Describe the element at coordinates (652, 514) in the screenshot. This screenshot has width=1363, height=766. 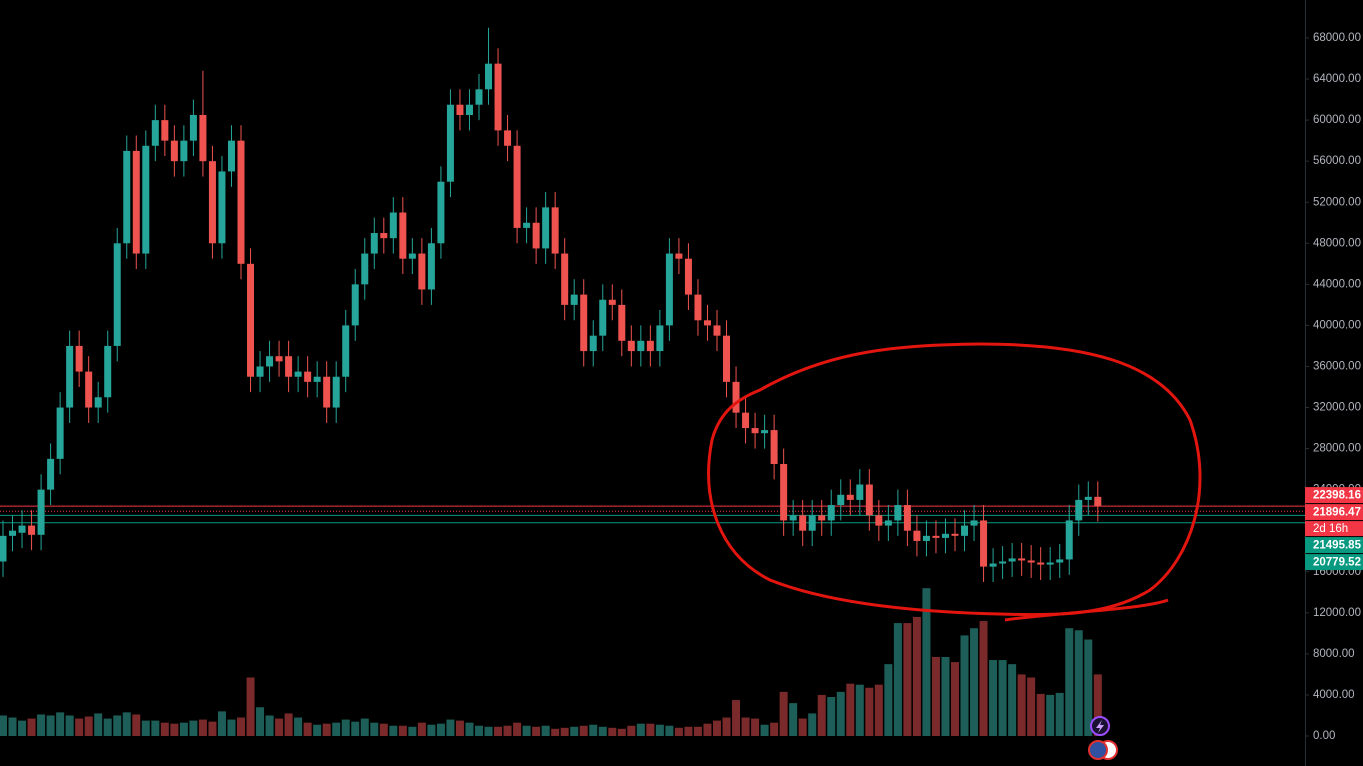
I see `price-lines` at that location.